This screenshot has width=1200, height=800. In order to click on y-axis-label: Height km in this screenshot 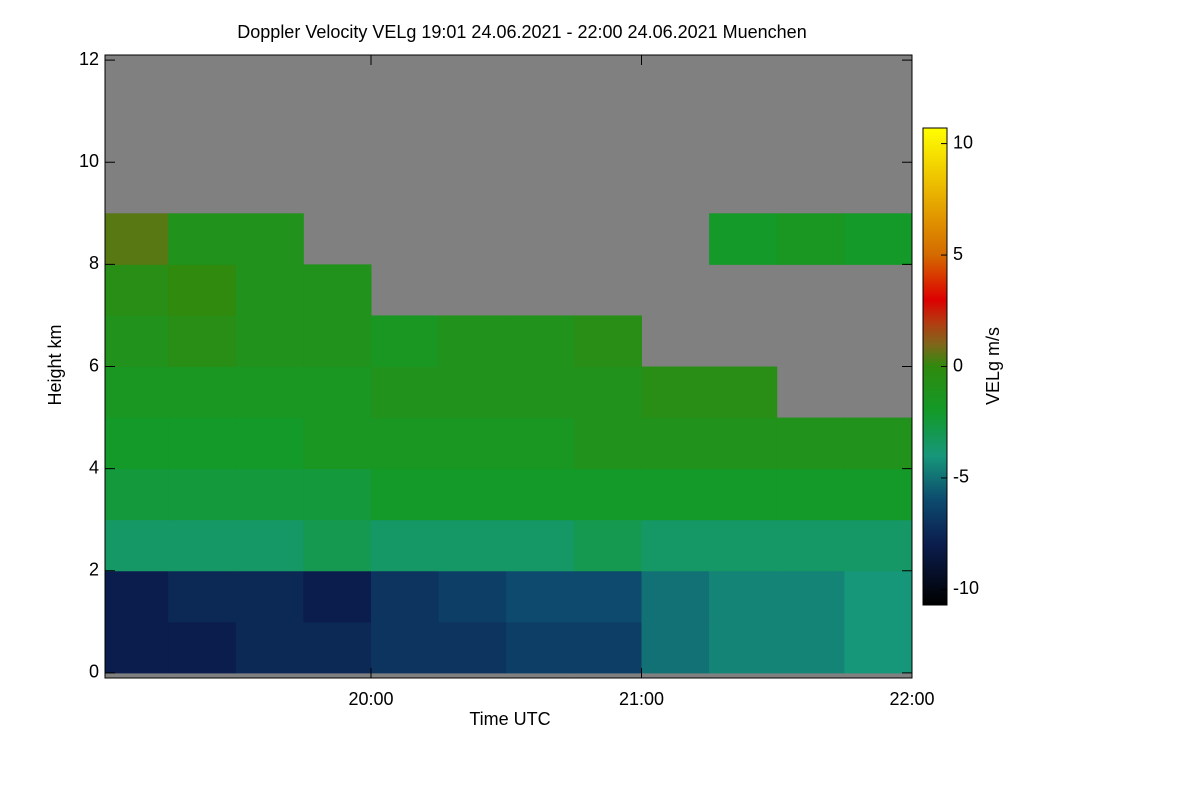, I will do `click(55, 364)`.